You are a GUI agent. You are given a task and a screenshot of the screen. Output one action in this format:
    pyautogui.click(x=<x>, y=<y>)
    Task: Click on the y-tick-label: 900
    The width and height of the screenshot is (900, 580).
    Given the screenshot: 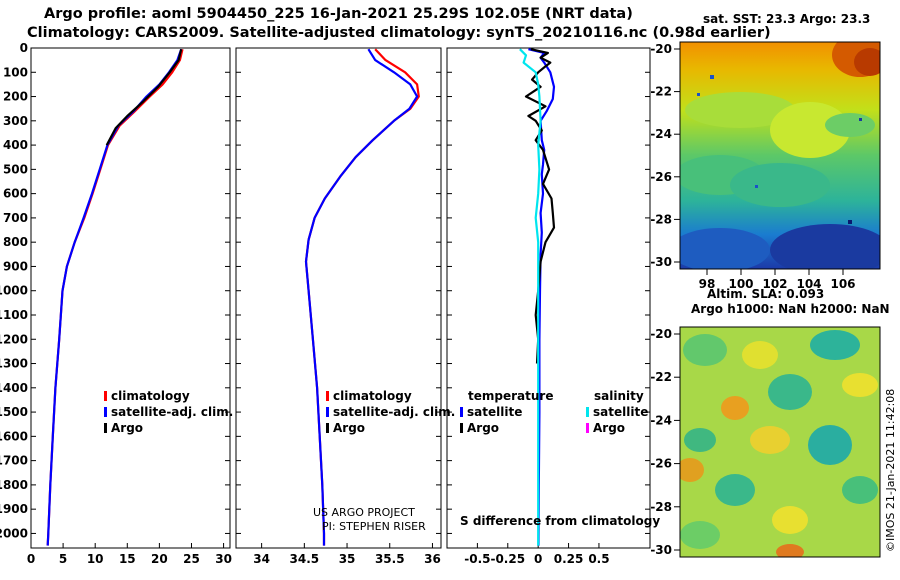 What is the action you would take?
    pyautogui.click(x=15, y=266)
    